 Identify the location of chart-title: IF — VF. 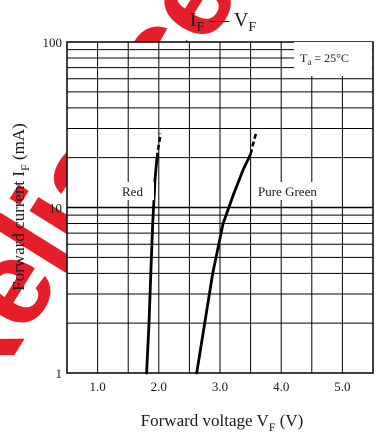
(223, 22).